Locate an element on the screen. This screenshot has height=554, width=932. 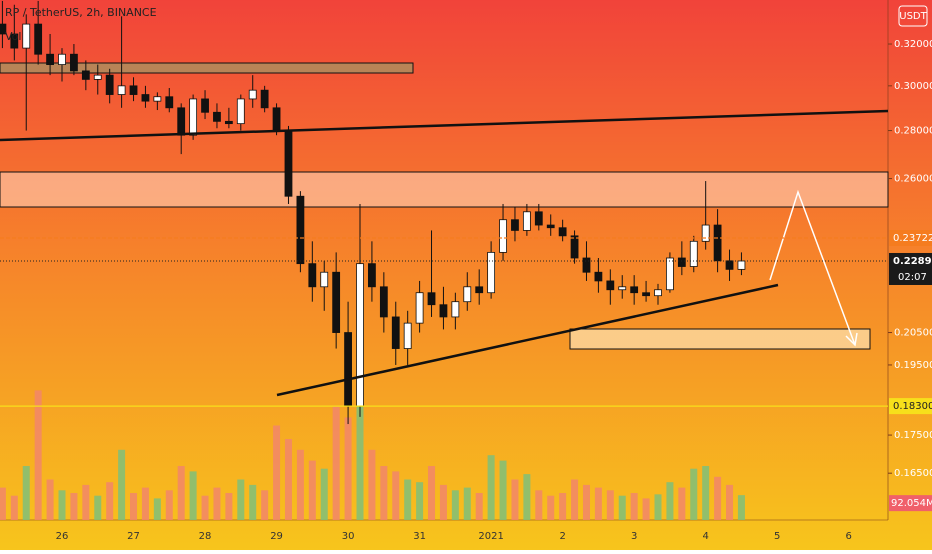
level-label: 0.23722 is located at coordinates (912, 238).